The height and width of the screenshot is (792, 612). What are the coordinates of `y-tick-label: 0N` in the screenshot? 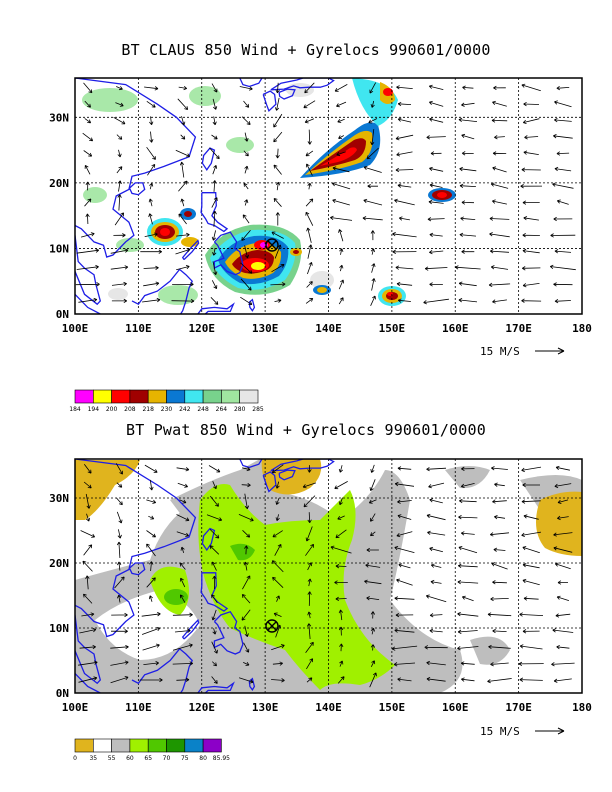 It's located at (62, 314).